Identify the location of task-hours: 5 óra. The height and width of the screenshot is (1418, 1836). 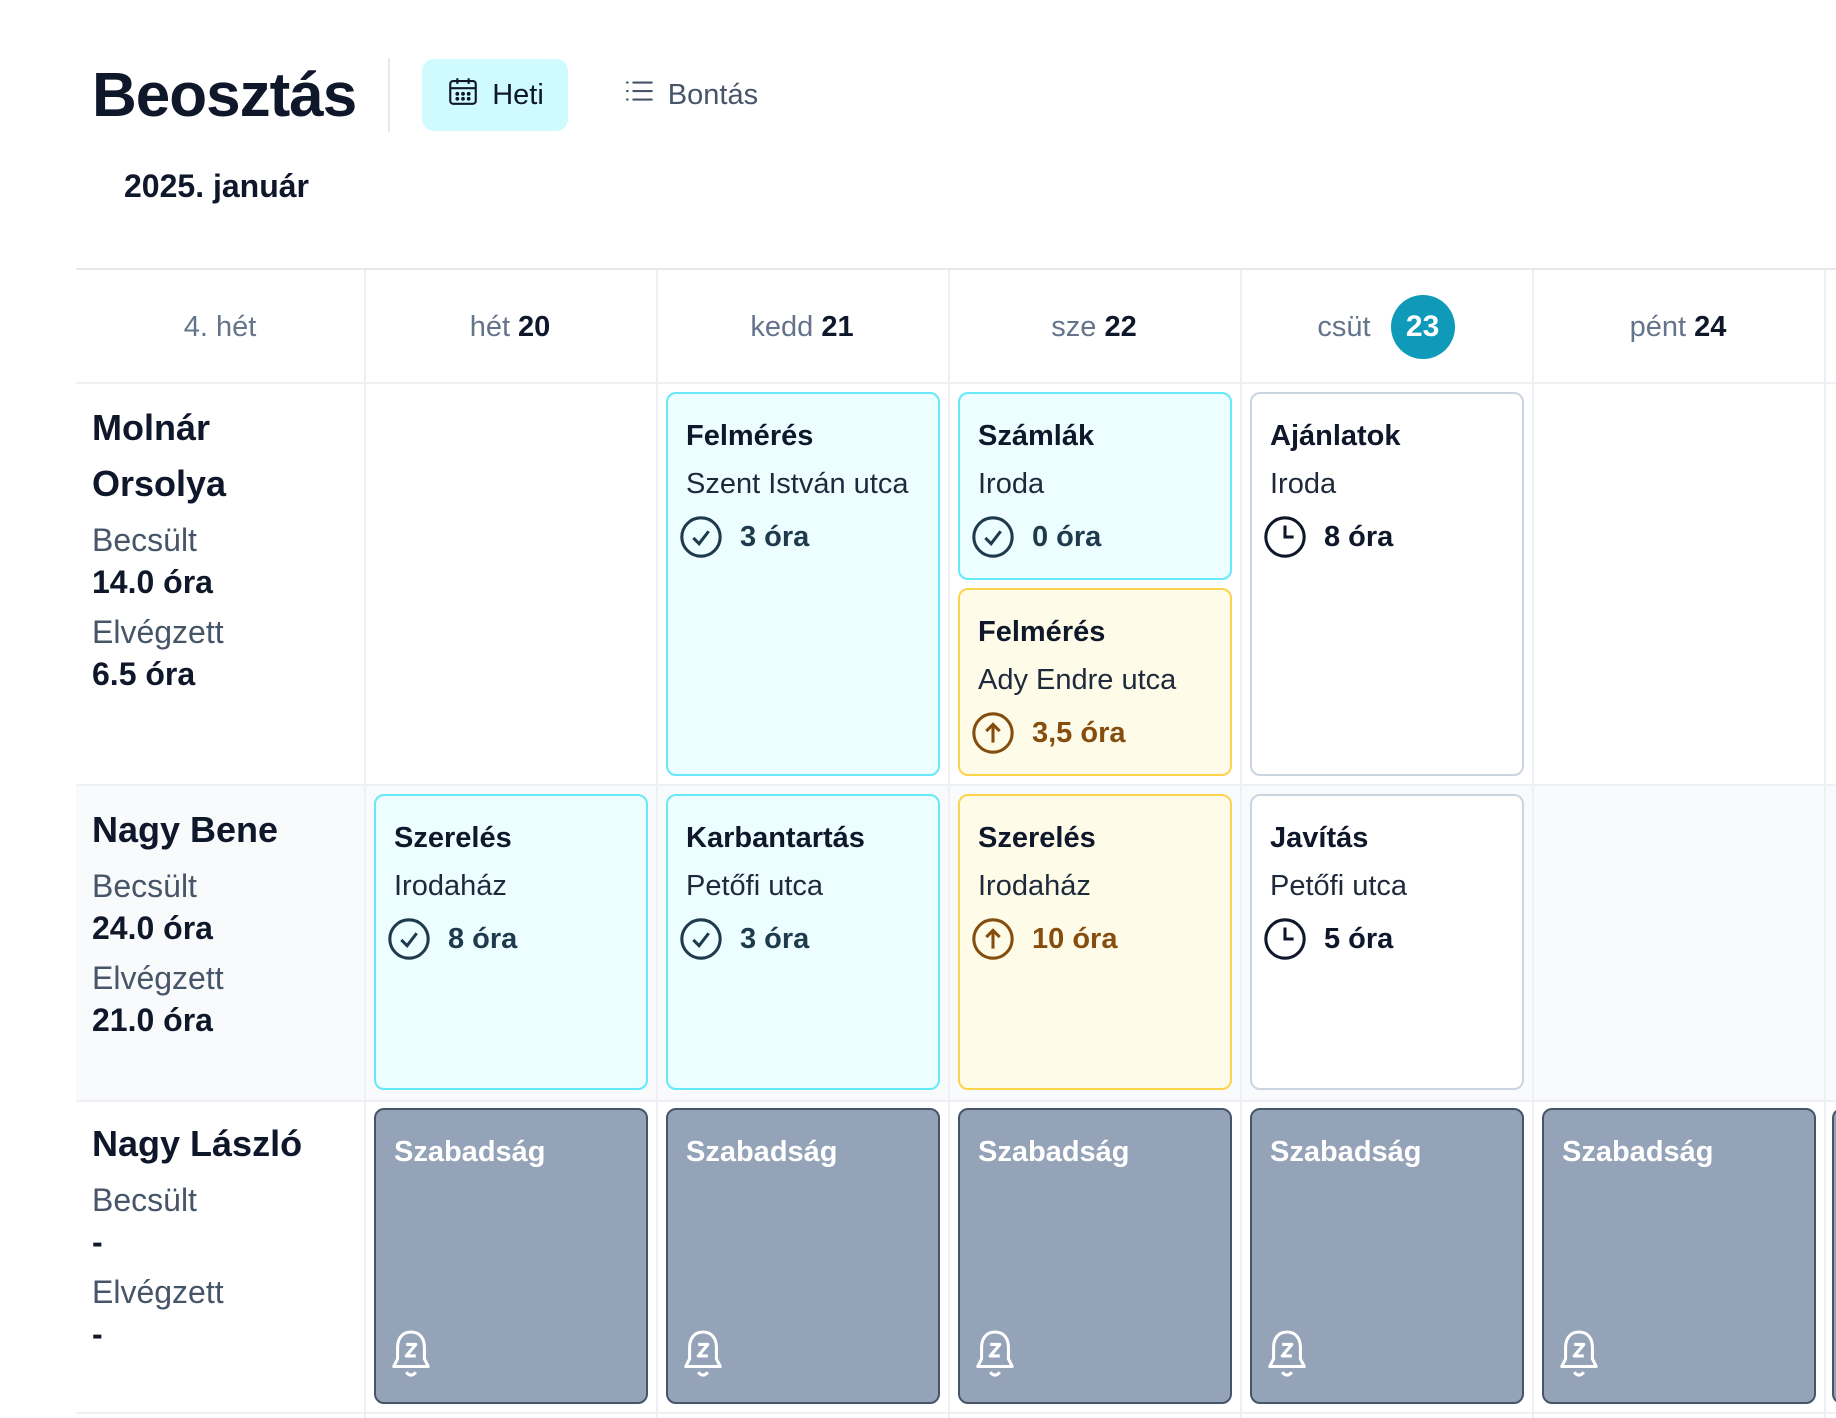
(1384, 939).